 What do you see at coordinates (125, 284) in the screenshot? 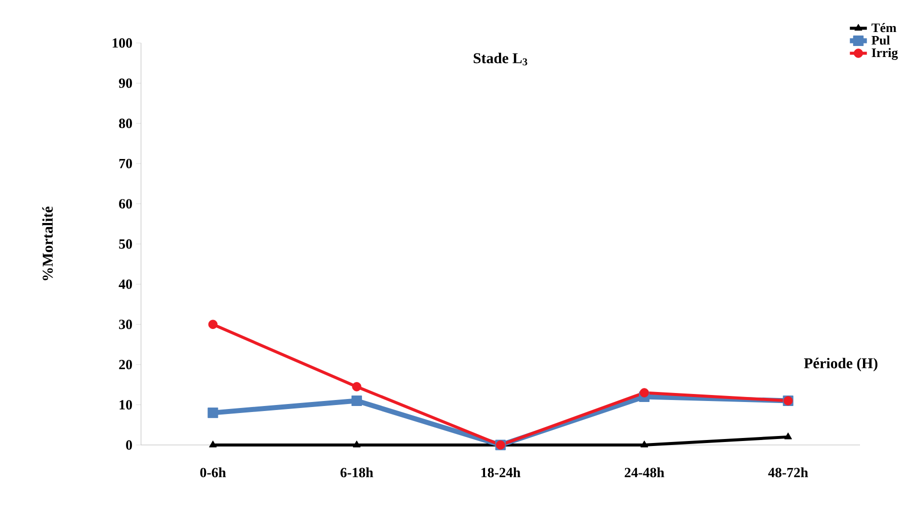
I see `y-tick-label: 40` at bounding box center [125, 284].